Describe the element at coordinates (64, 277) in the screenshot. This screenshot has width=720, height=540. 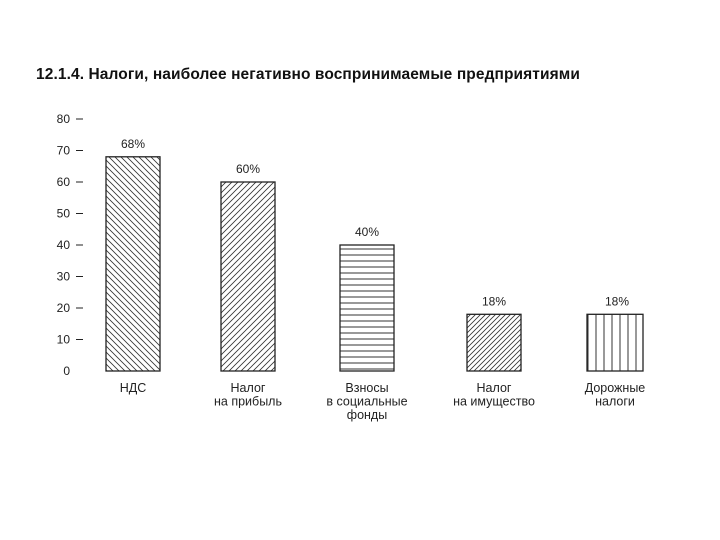
I see `y-tick-label: 30` at that location.